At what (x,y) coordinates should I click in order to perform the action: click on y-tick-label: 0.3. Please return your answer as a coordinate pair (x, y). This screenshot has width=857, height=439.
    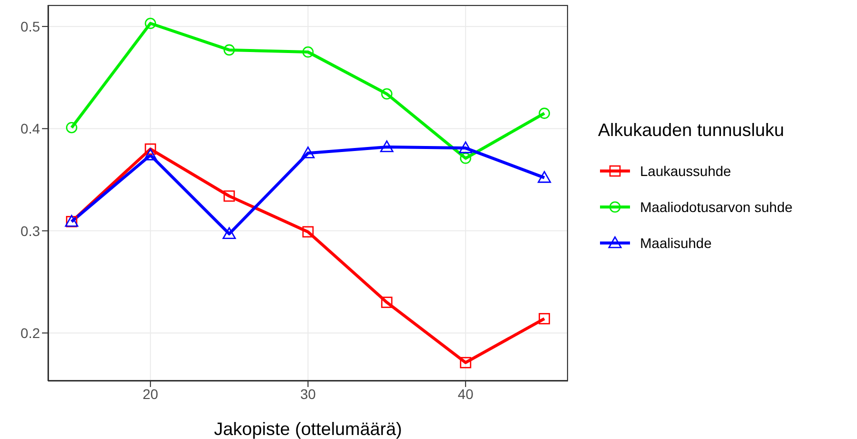
    Looking at the image, I should click on (30, 230).